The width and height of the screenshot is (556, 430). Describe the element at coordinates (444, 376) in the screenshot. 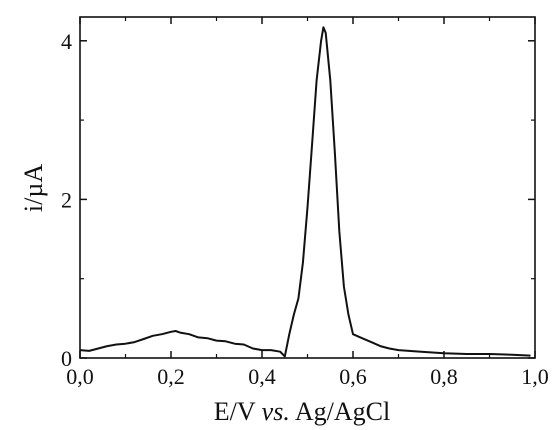

I see `x-tick-label: 0,8` at that location.